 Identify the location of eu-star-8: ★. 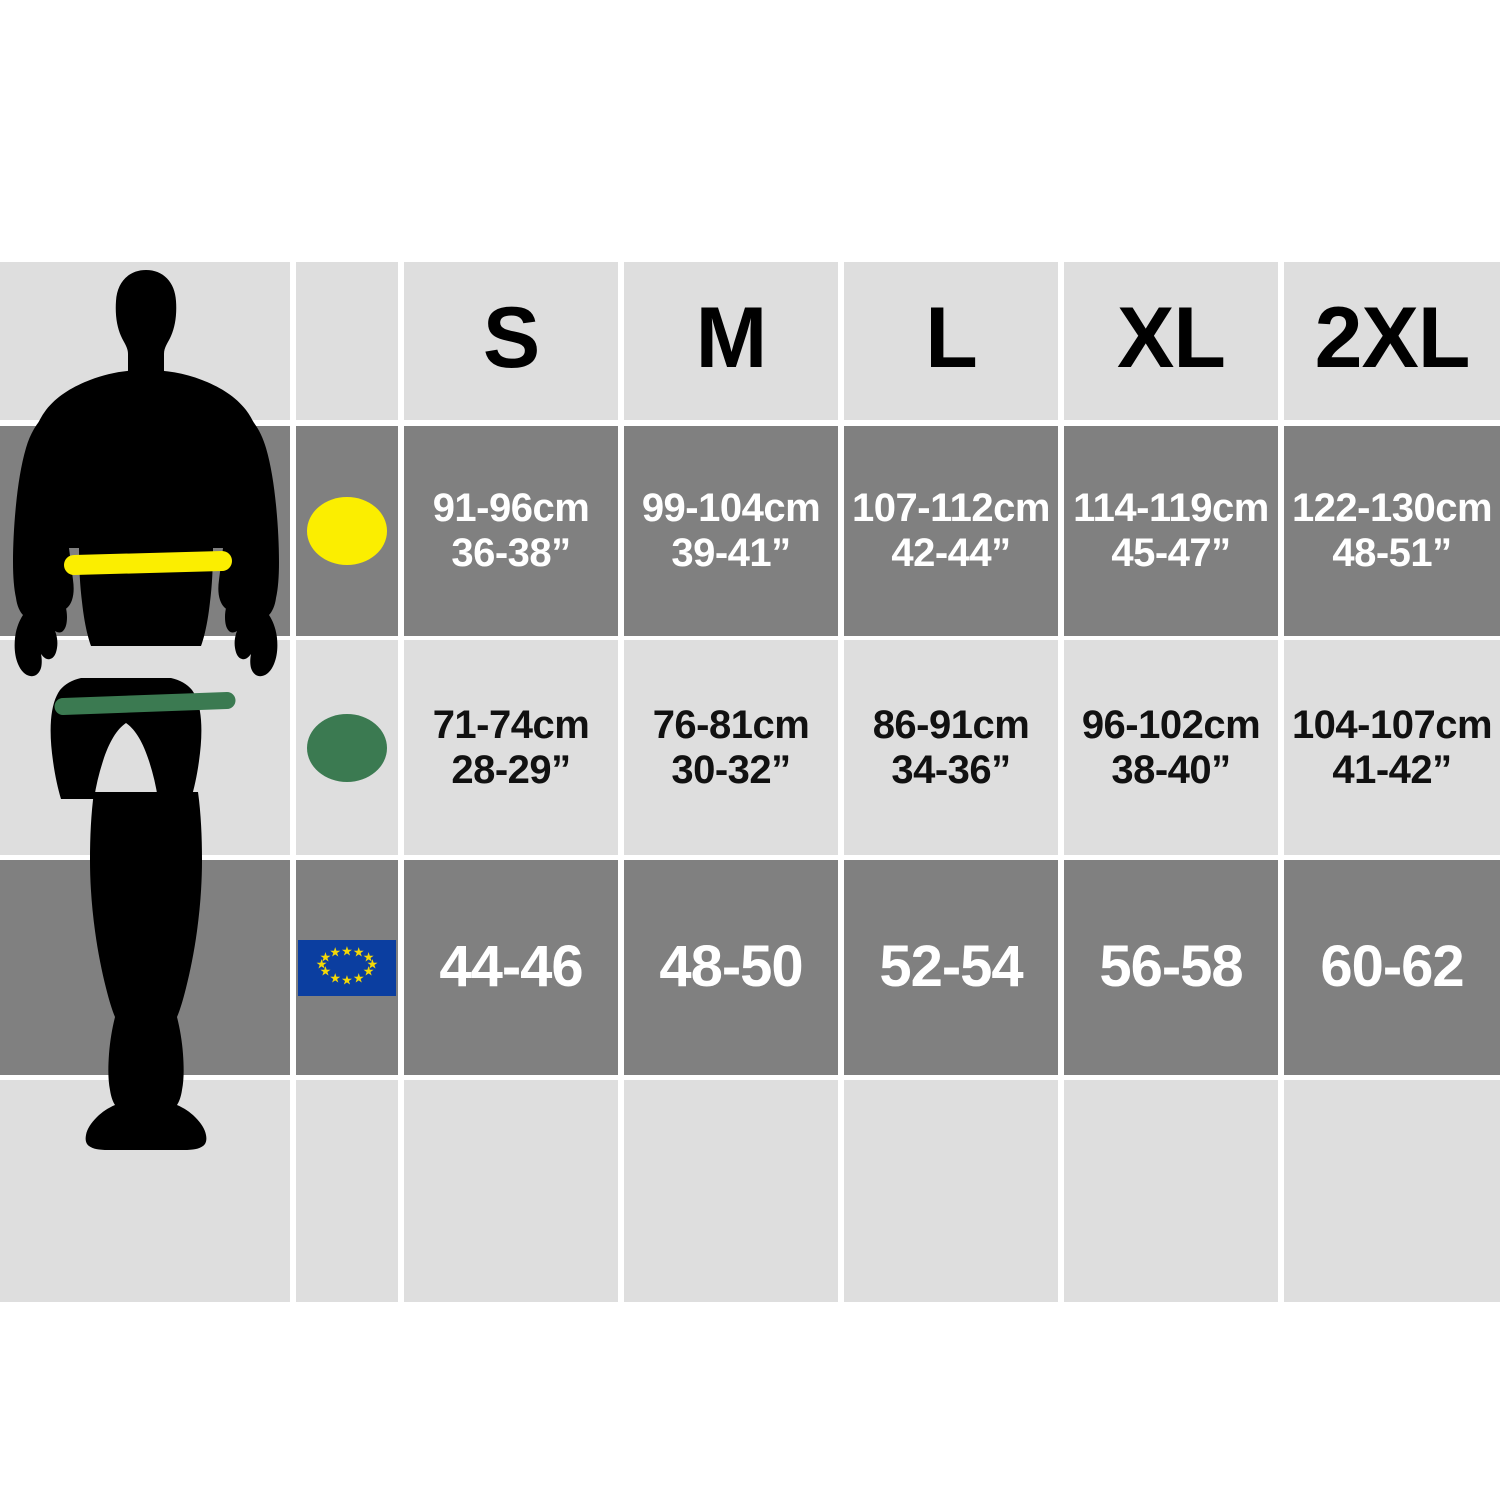
(335, 978).